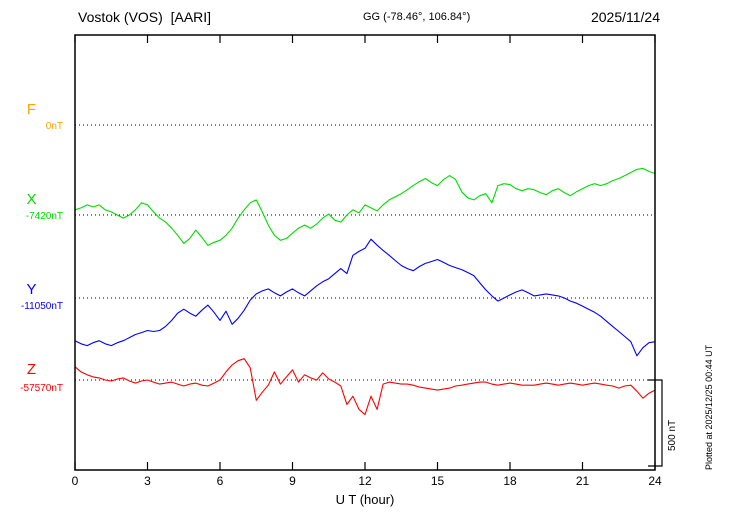  I want to click on trace-z, so click(365, 387).